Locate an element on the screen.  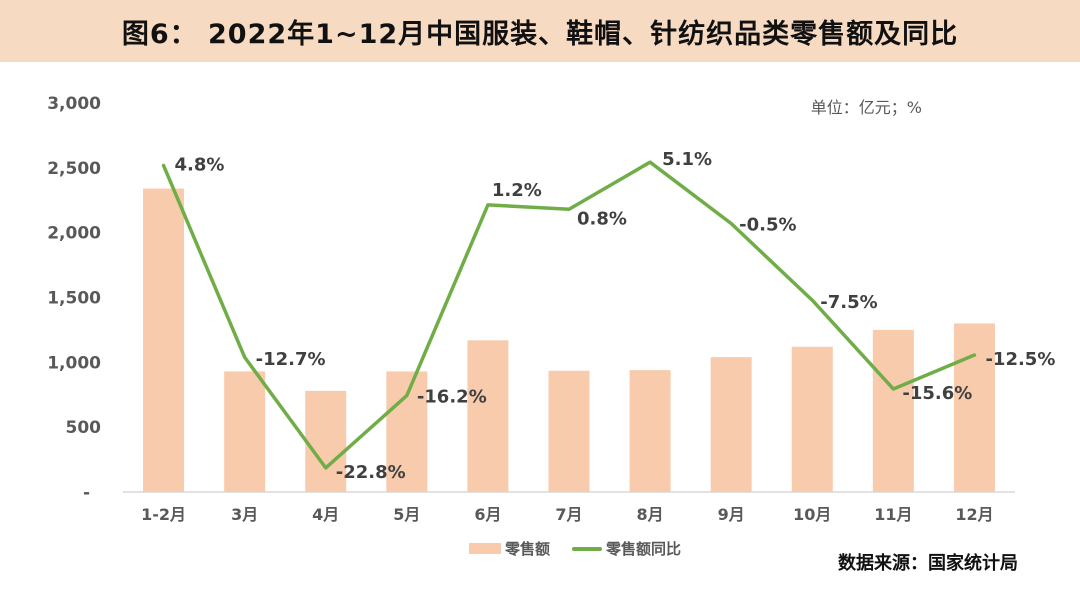
yoy-data-label: -15.6% is located at coordinates (937, 393).